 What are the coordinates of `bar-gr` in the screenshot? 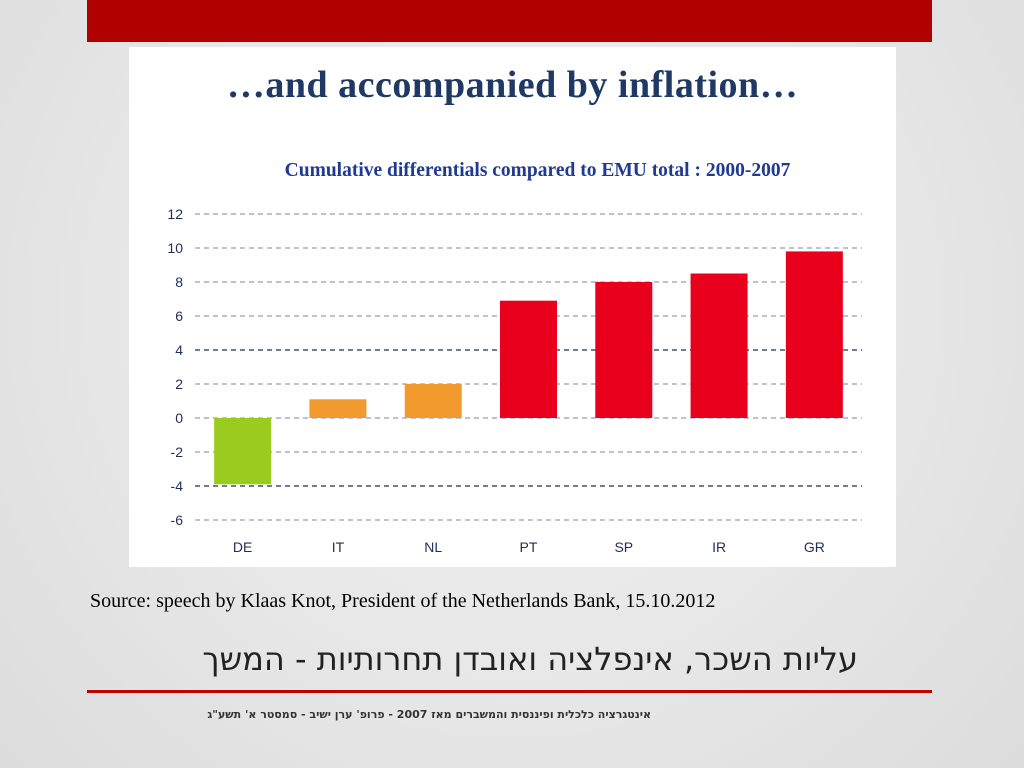 It's located at (814, 334).